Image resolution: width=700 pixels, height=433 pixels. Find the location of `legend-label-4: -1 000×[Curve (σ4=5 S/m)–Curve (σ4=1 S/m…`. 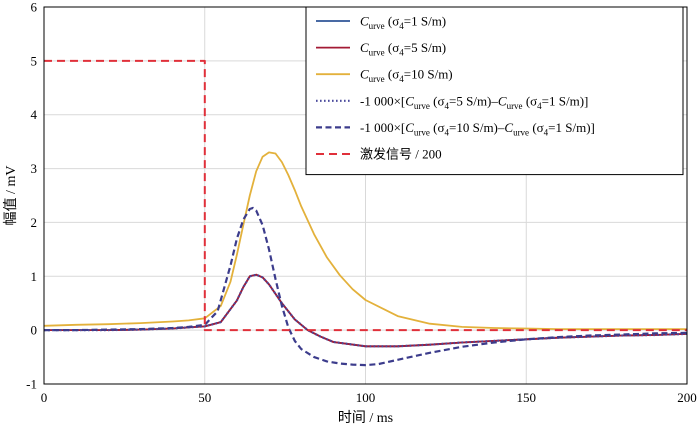

legend-label-4: -1 000×[Curve (σ4=5 S/m)–Curve (σ4=1 S/m… is located at coordinates (474, 102).